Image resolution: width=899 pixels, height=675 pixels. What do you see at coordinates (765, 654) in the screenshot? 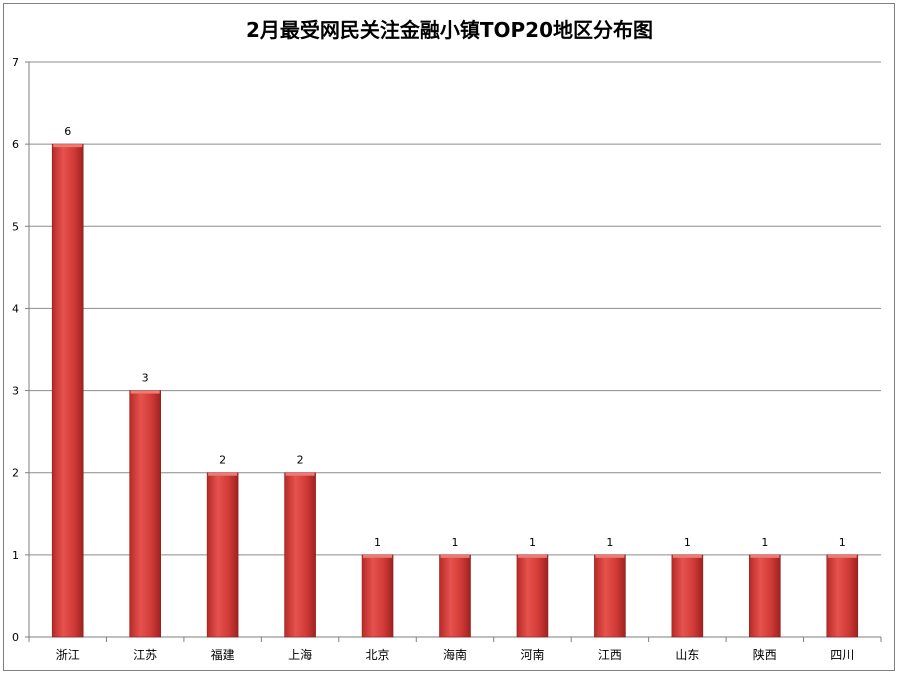
I see `category-label: 陕西` at bounding box center [765, 654].